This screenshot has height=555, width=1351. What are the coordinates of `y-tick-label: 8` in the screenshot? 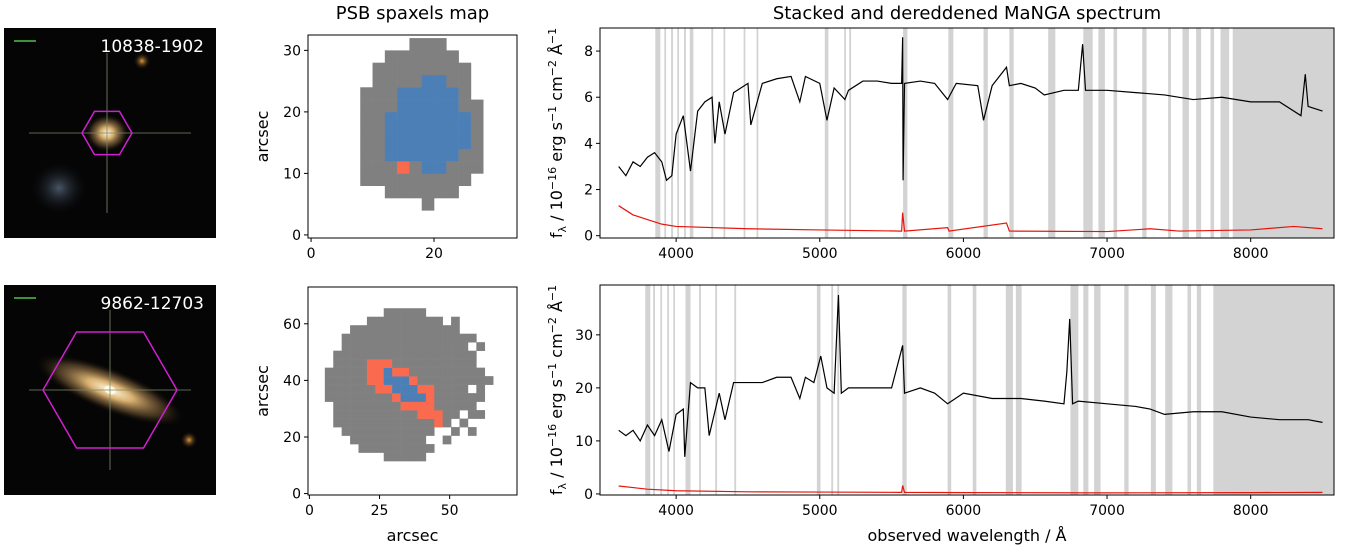 It's located at (588, 52).